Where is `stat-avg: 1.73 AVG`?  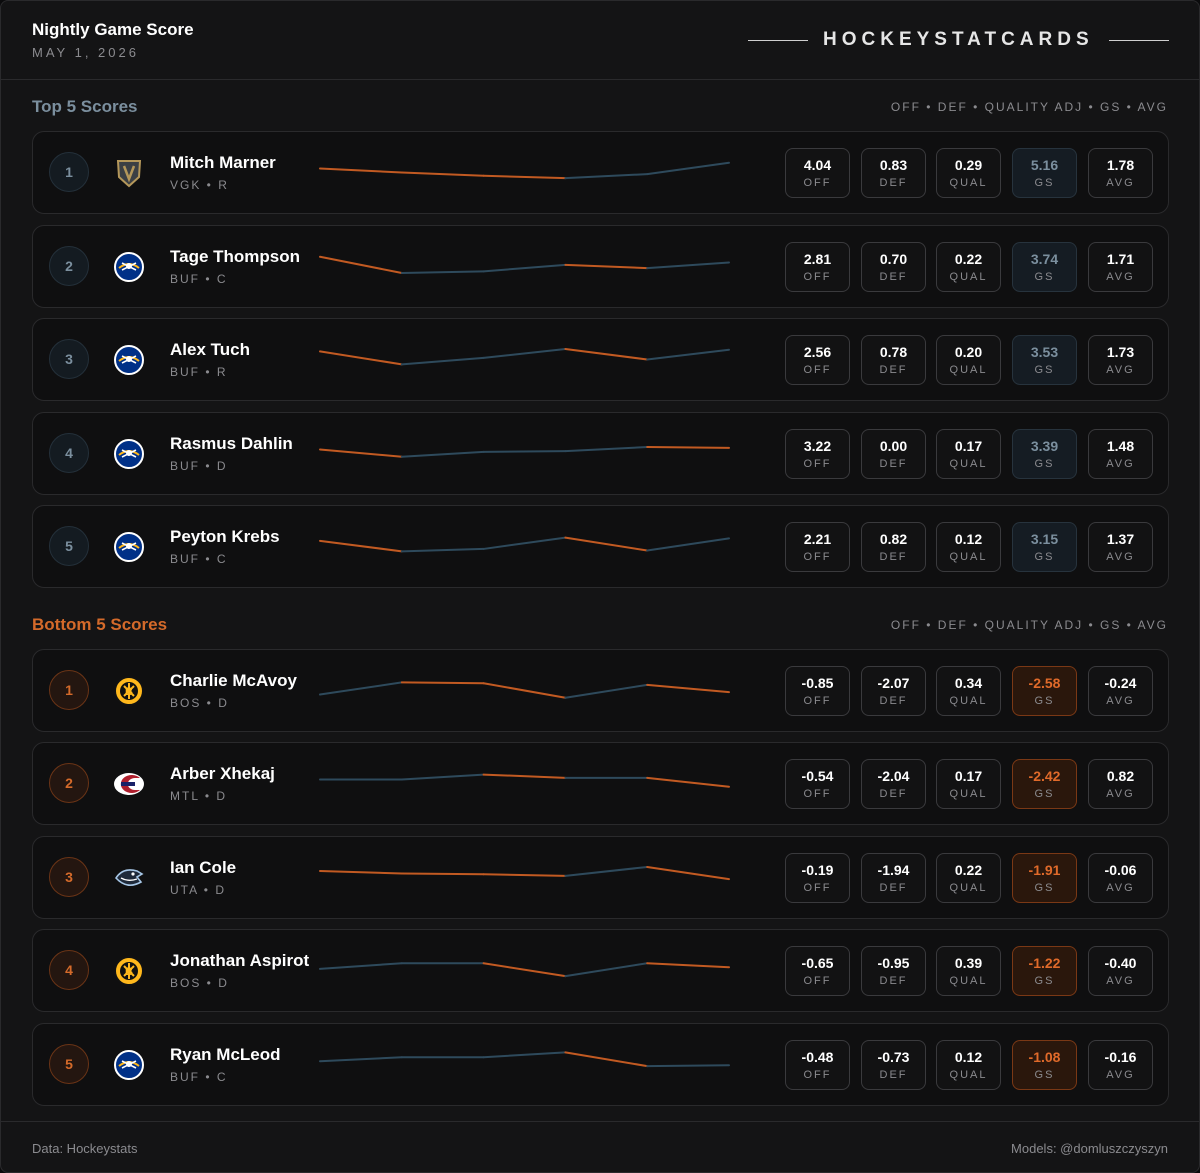 stat-avg: 1.73 AVG is located at coordinates (1120, 360).